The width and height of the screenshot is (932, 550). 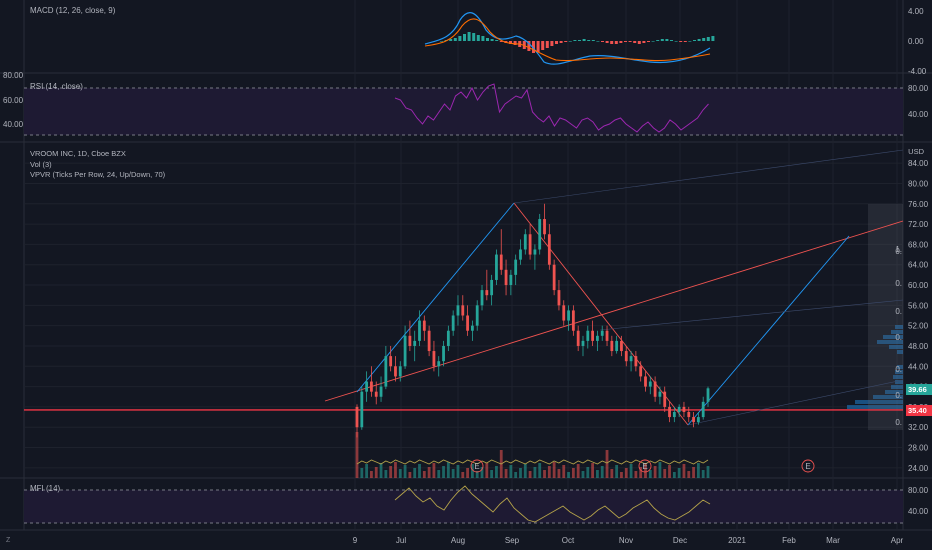 I want to click on price-axis-label: 80.00, so click(x=918, y=183).